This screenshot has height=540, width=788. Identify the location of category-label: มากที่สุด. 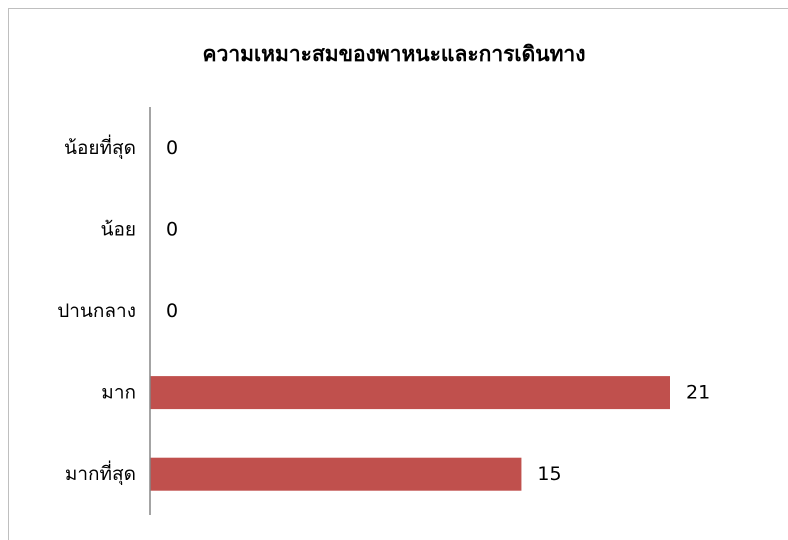
(100, 473).